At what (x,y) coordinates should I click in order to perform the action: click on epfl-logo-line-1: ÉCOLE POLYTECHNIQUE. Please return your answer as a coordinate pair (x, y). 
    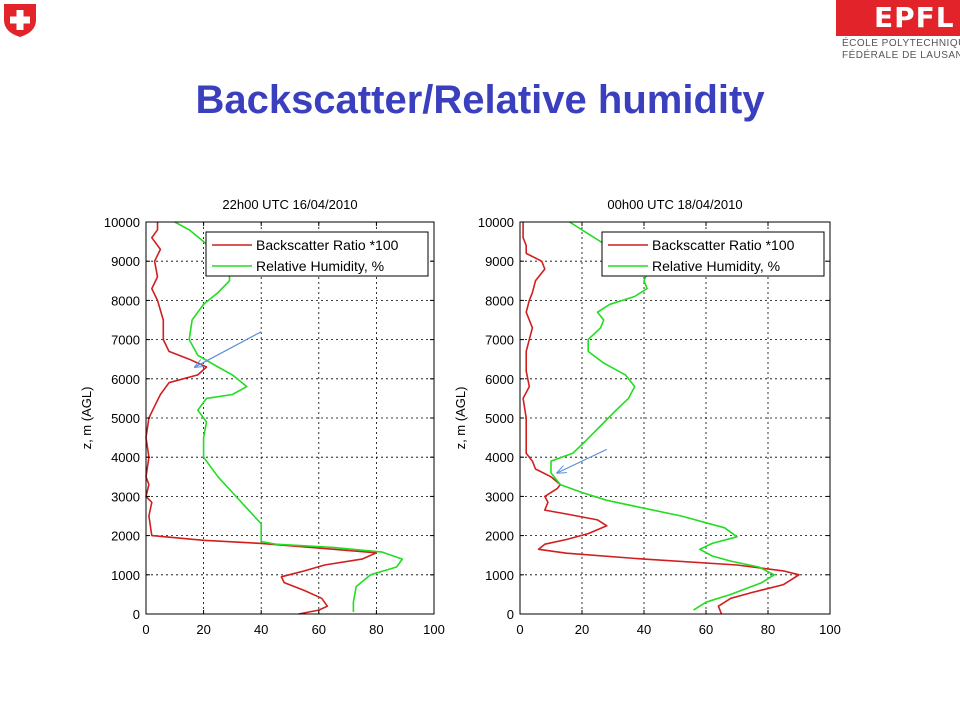
    Looking at the image, I should click on (901, 43).